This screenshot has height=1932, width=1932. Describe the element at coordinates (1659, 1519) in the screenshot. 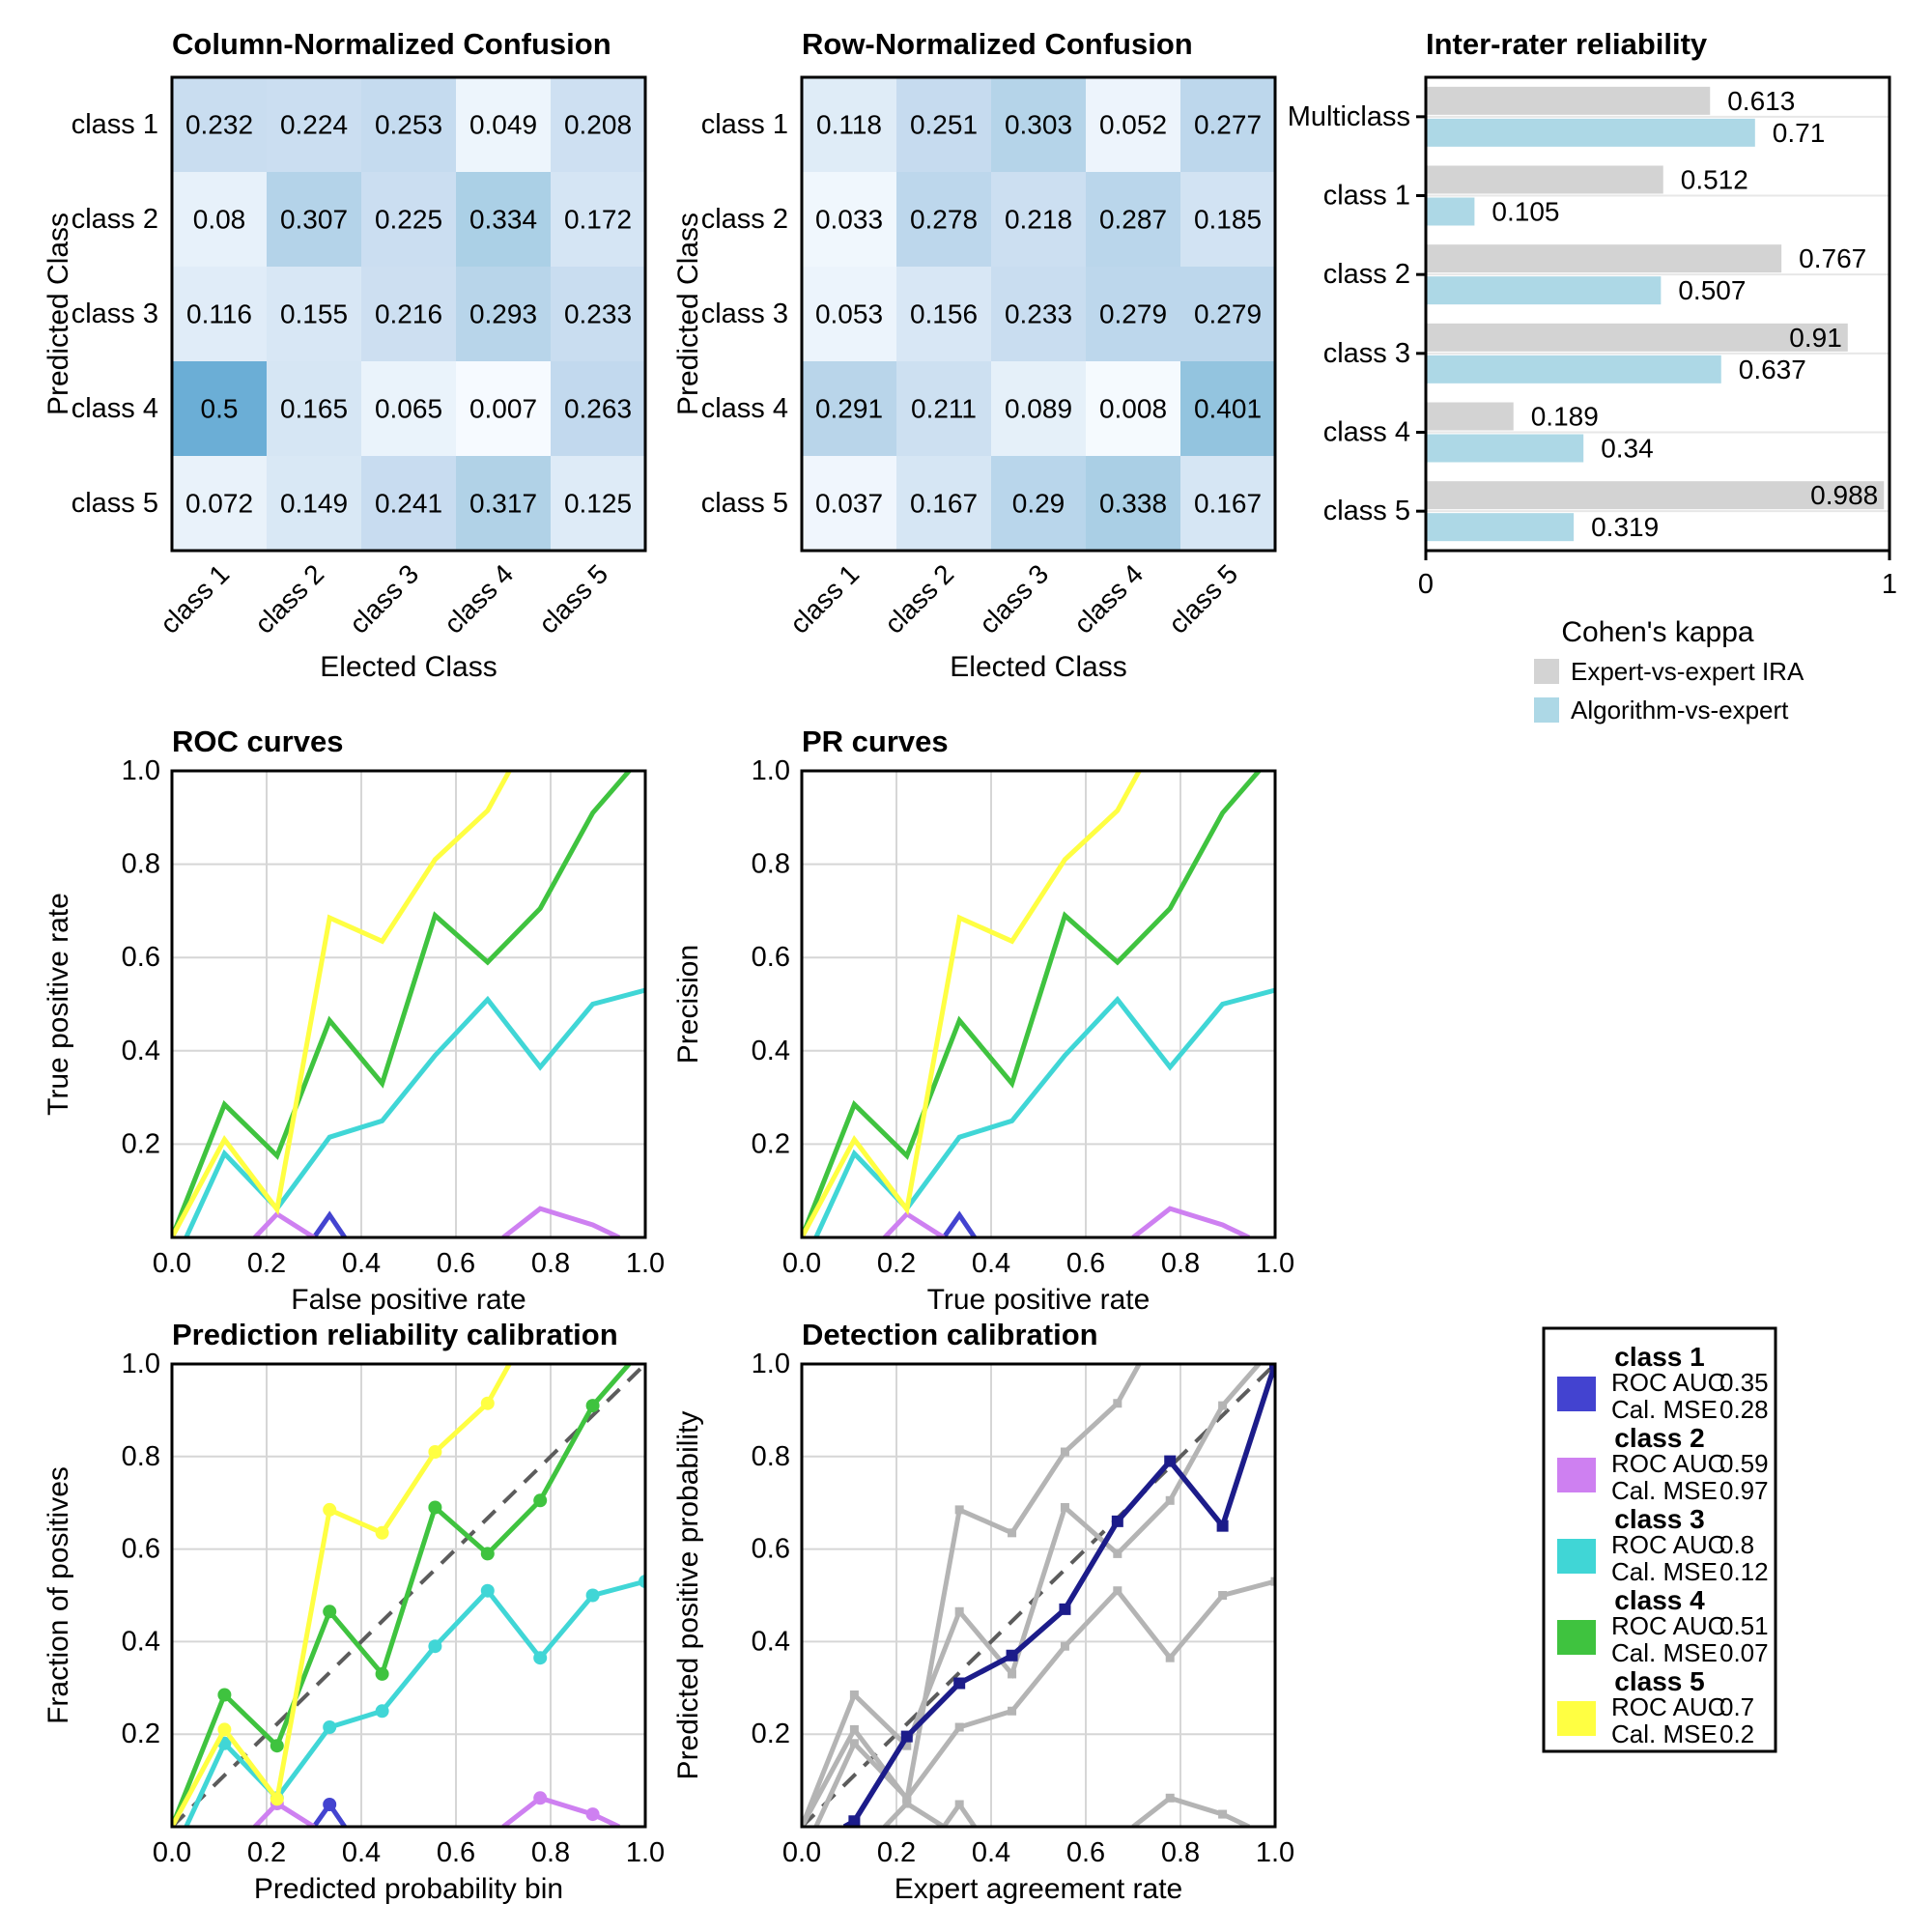

I see `legend-class-title: class 3` at that location.